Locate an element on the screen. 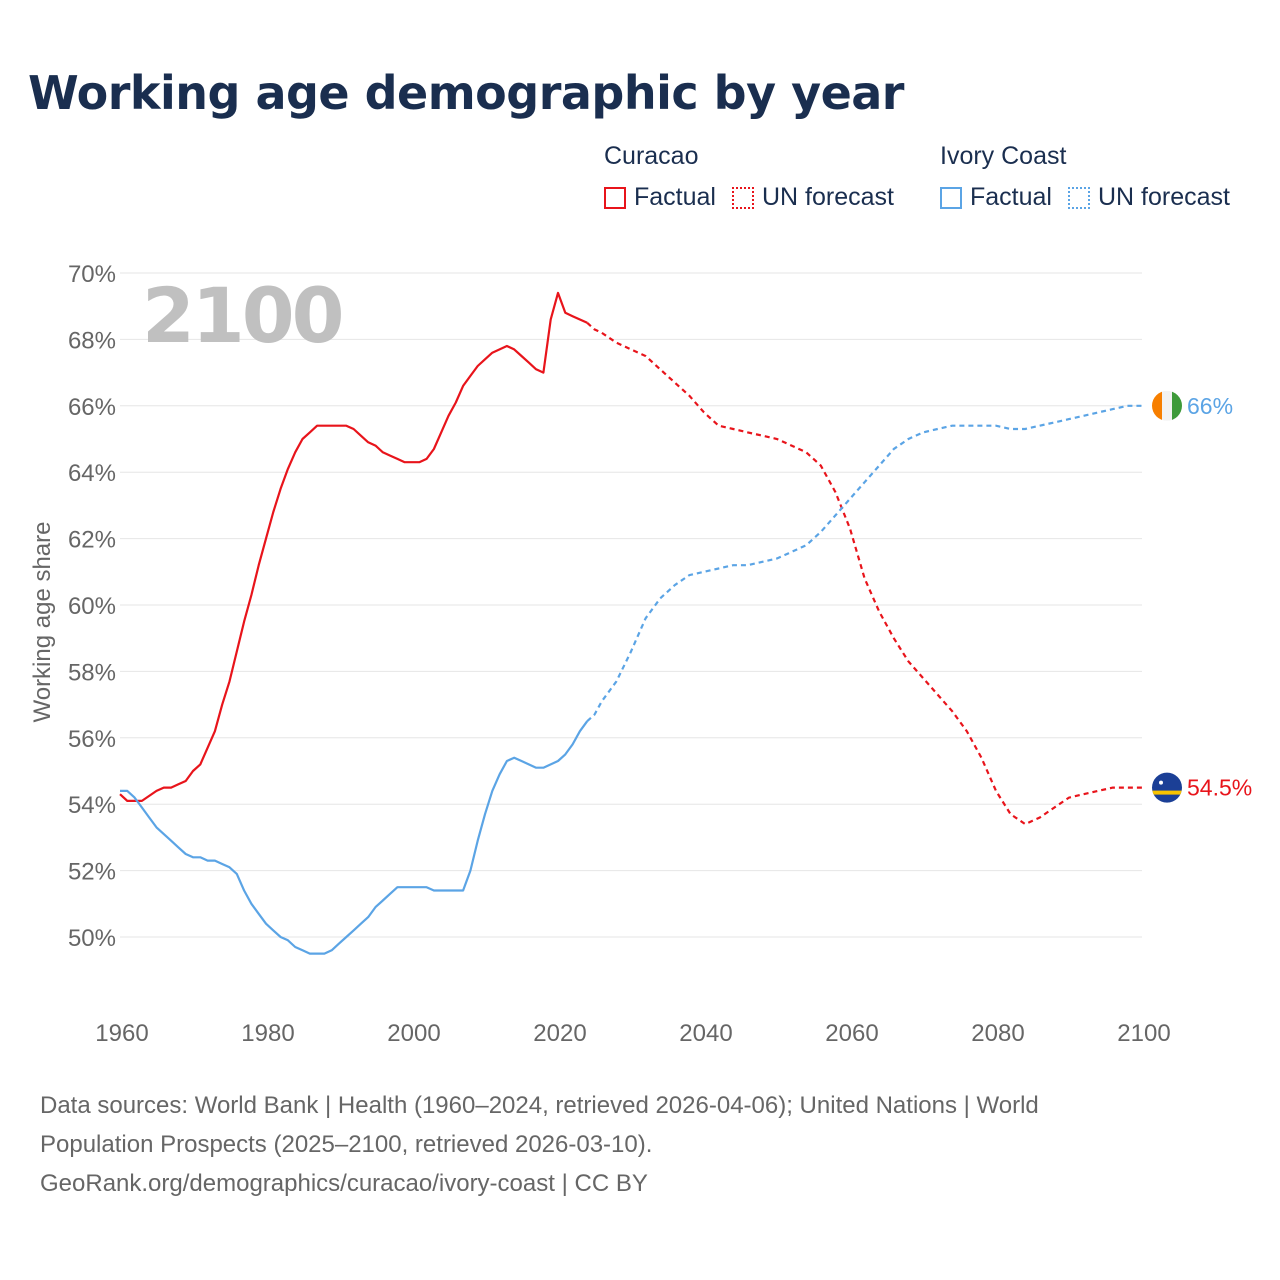  x-tick-label: 2020 is located at coordinates (559, 1033).